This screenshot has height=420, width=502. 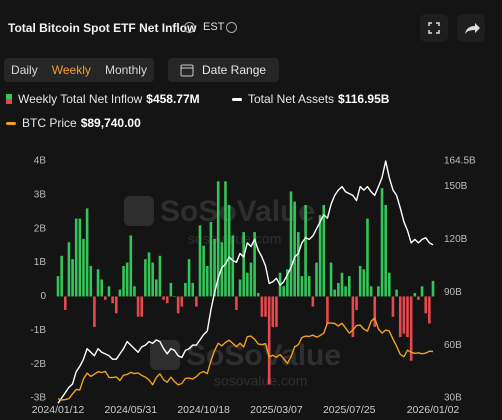 What do you see at coordinates (453, 345) in the screenshot?
I see `y2-tick-label: 60B` at bounding box center [453, 345].